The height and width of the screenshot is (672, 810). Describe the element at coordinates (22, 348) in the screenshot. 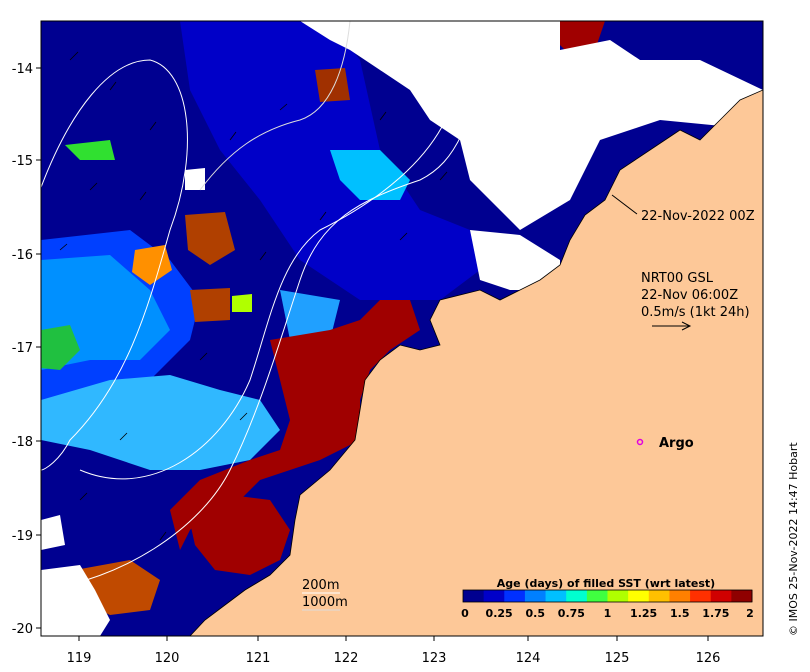

I see `y-tick-label: -17` at that location.